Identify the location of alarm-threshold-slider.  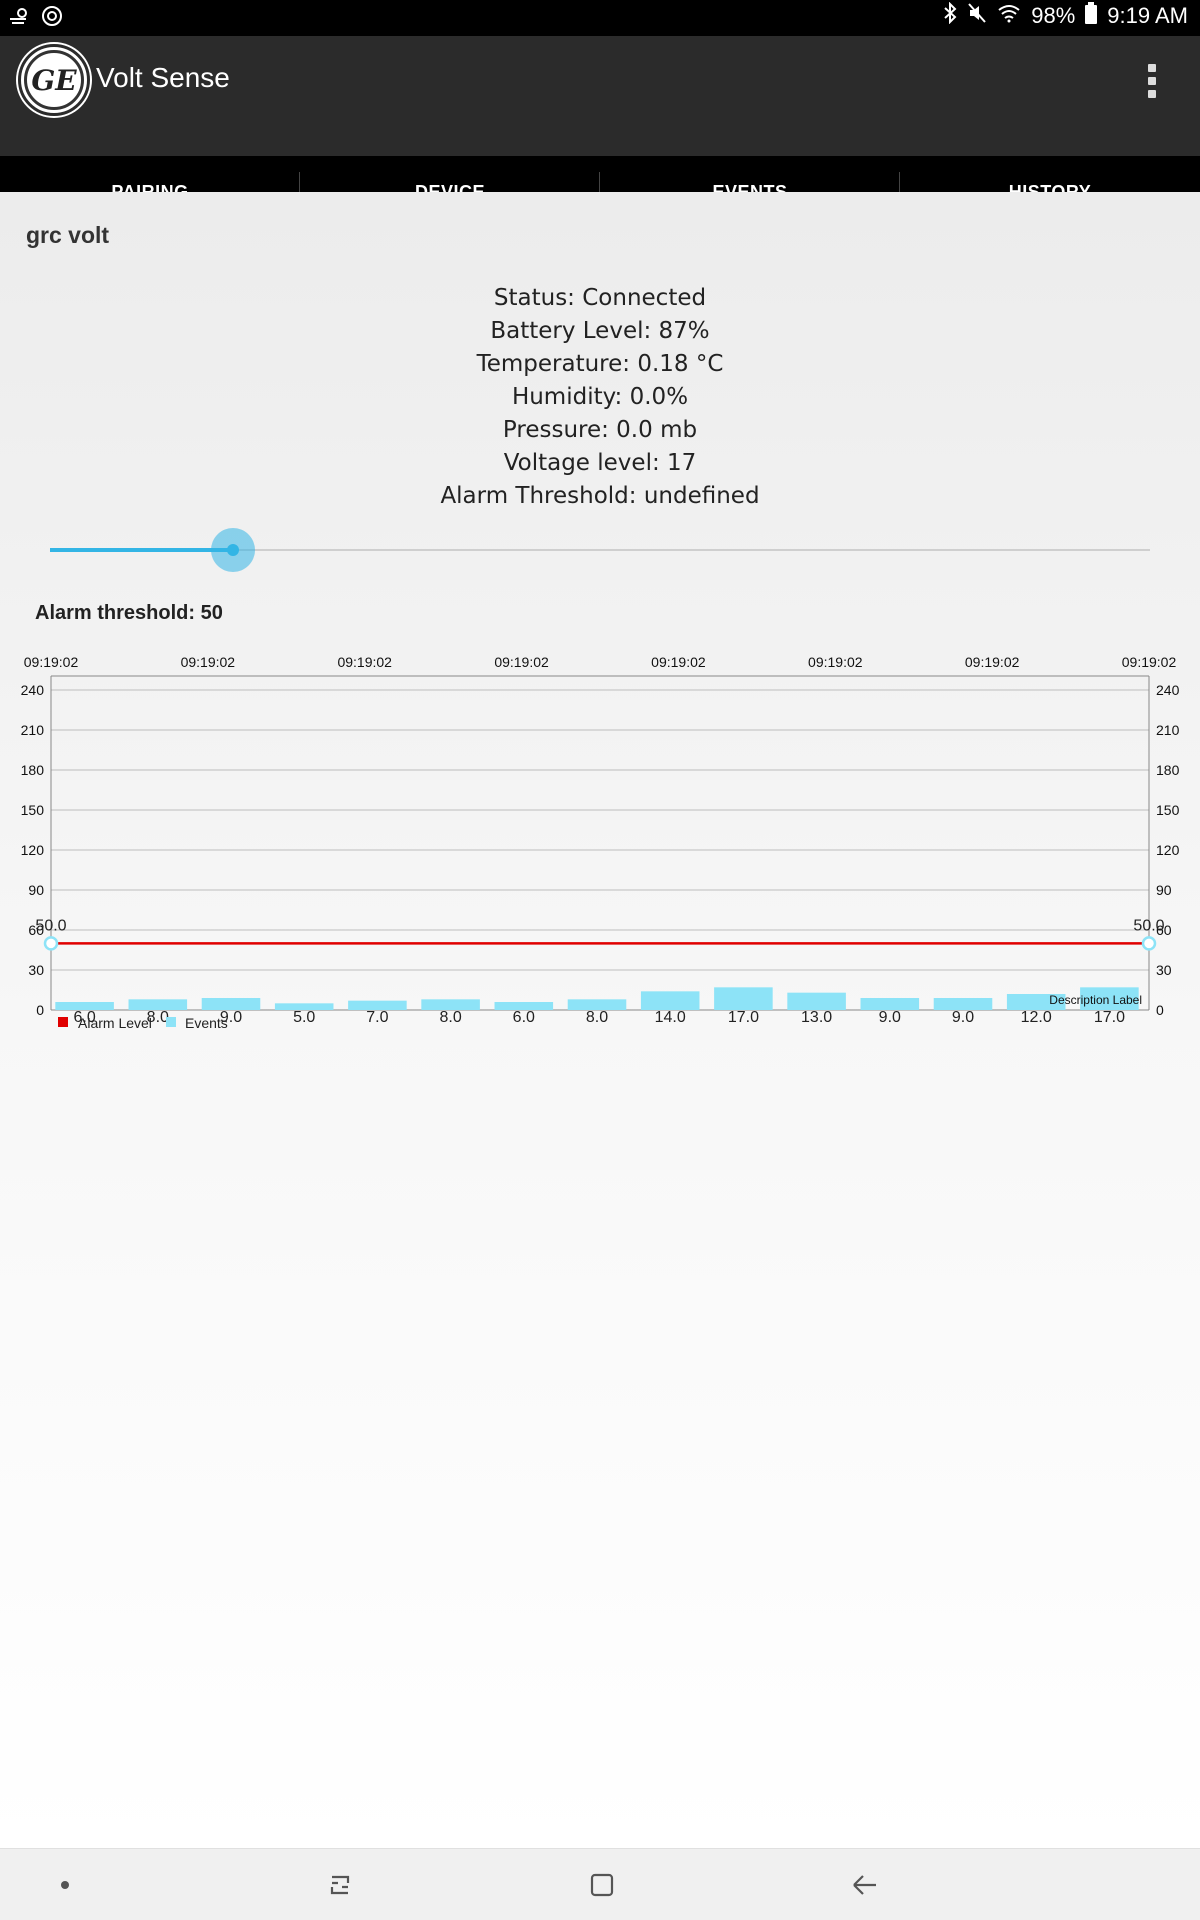
(600, 550).